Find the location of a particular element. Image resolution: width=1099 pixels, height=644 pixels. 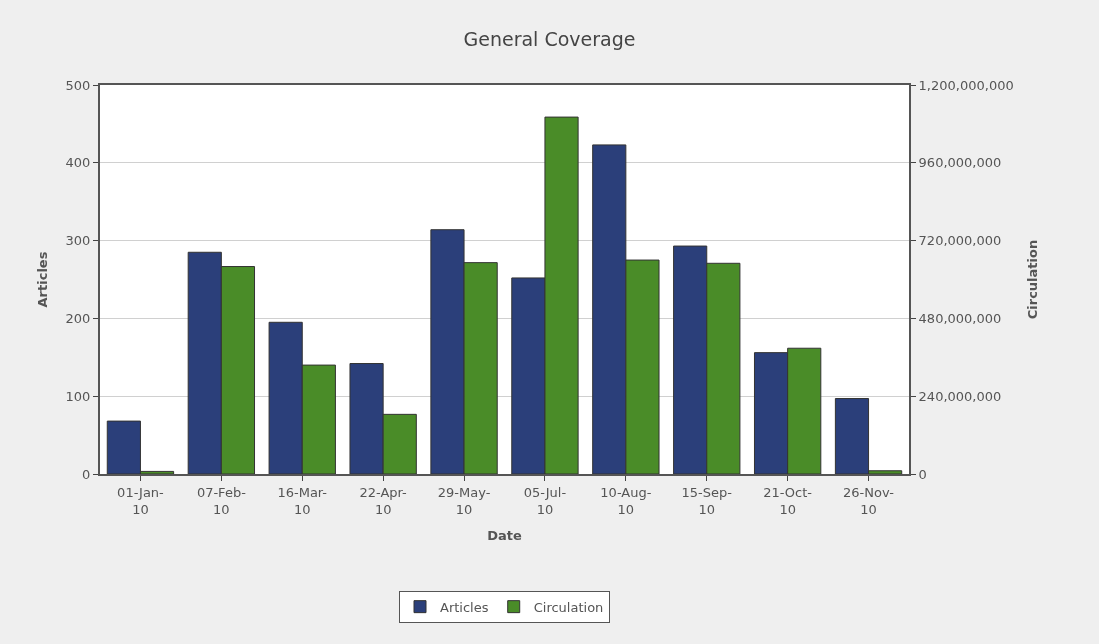

x-tick-label: 10-Aug-10 is located at coordinates (626, 500).